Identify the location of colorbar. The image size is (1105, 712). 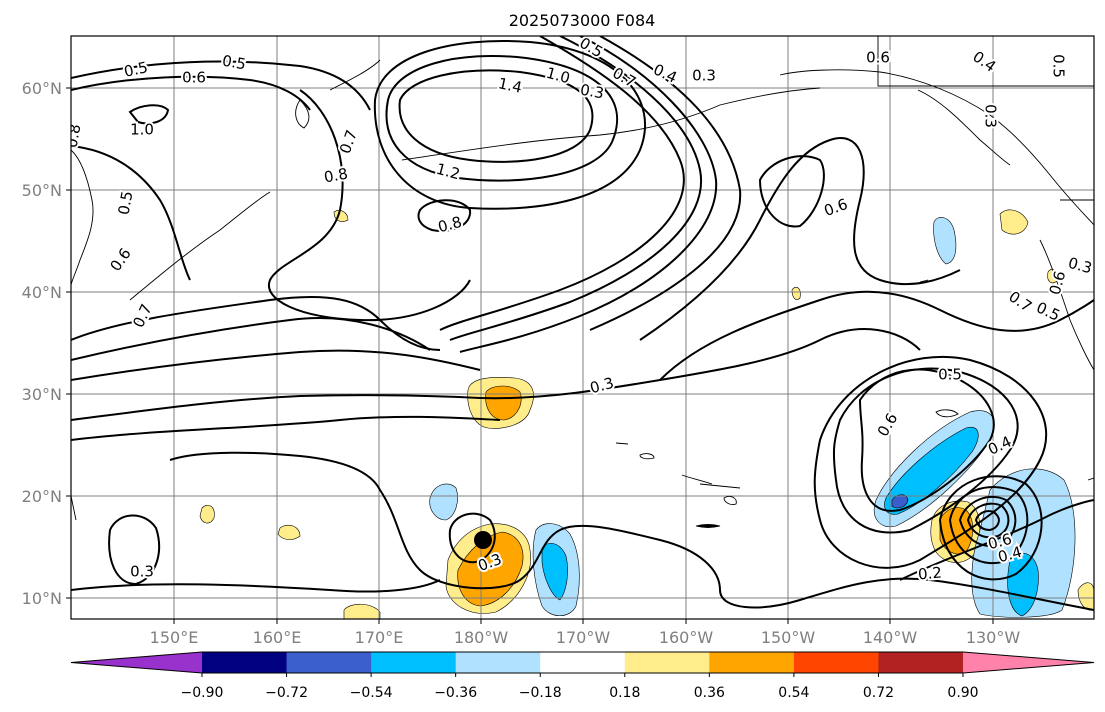
(582, 662).